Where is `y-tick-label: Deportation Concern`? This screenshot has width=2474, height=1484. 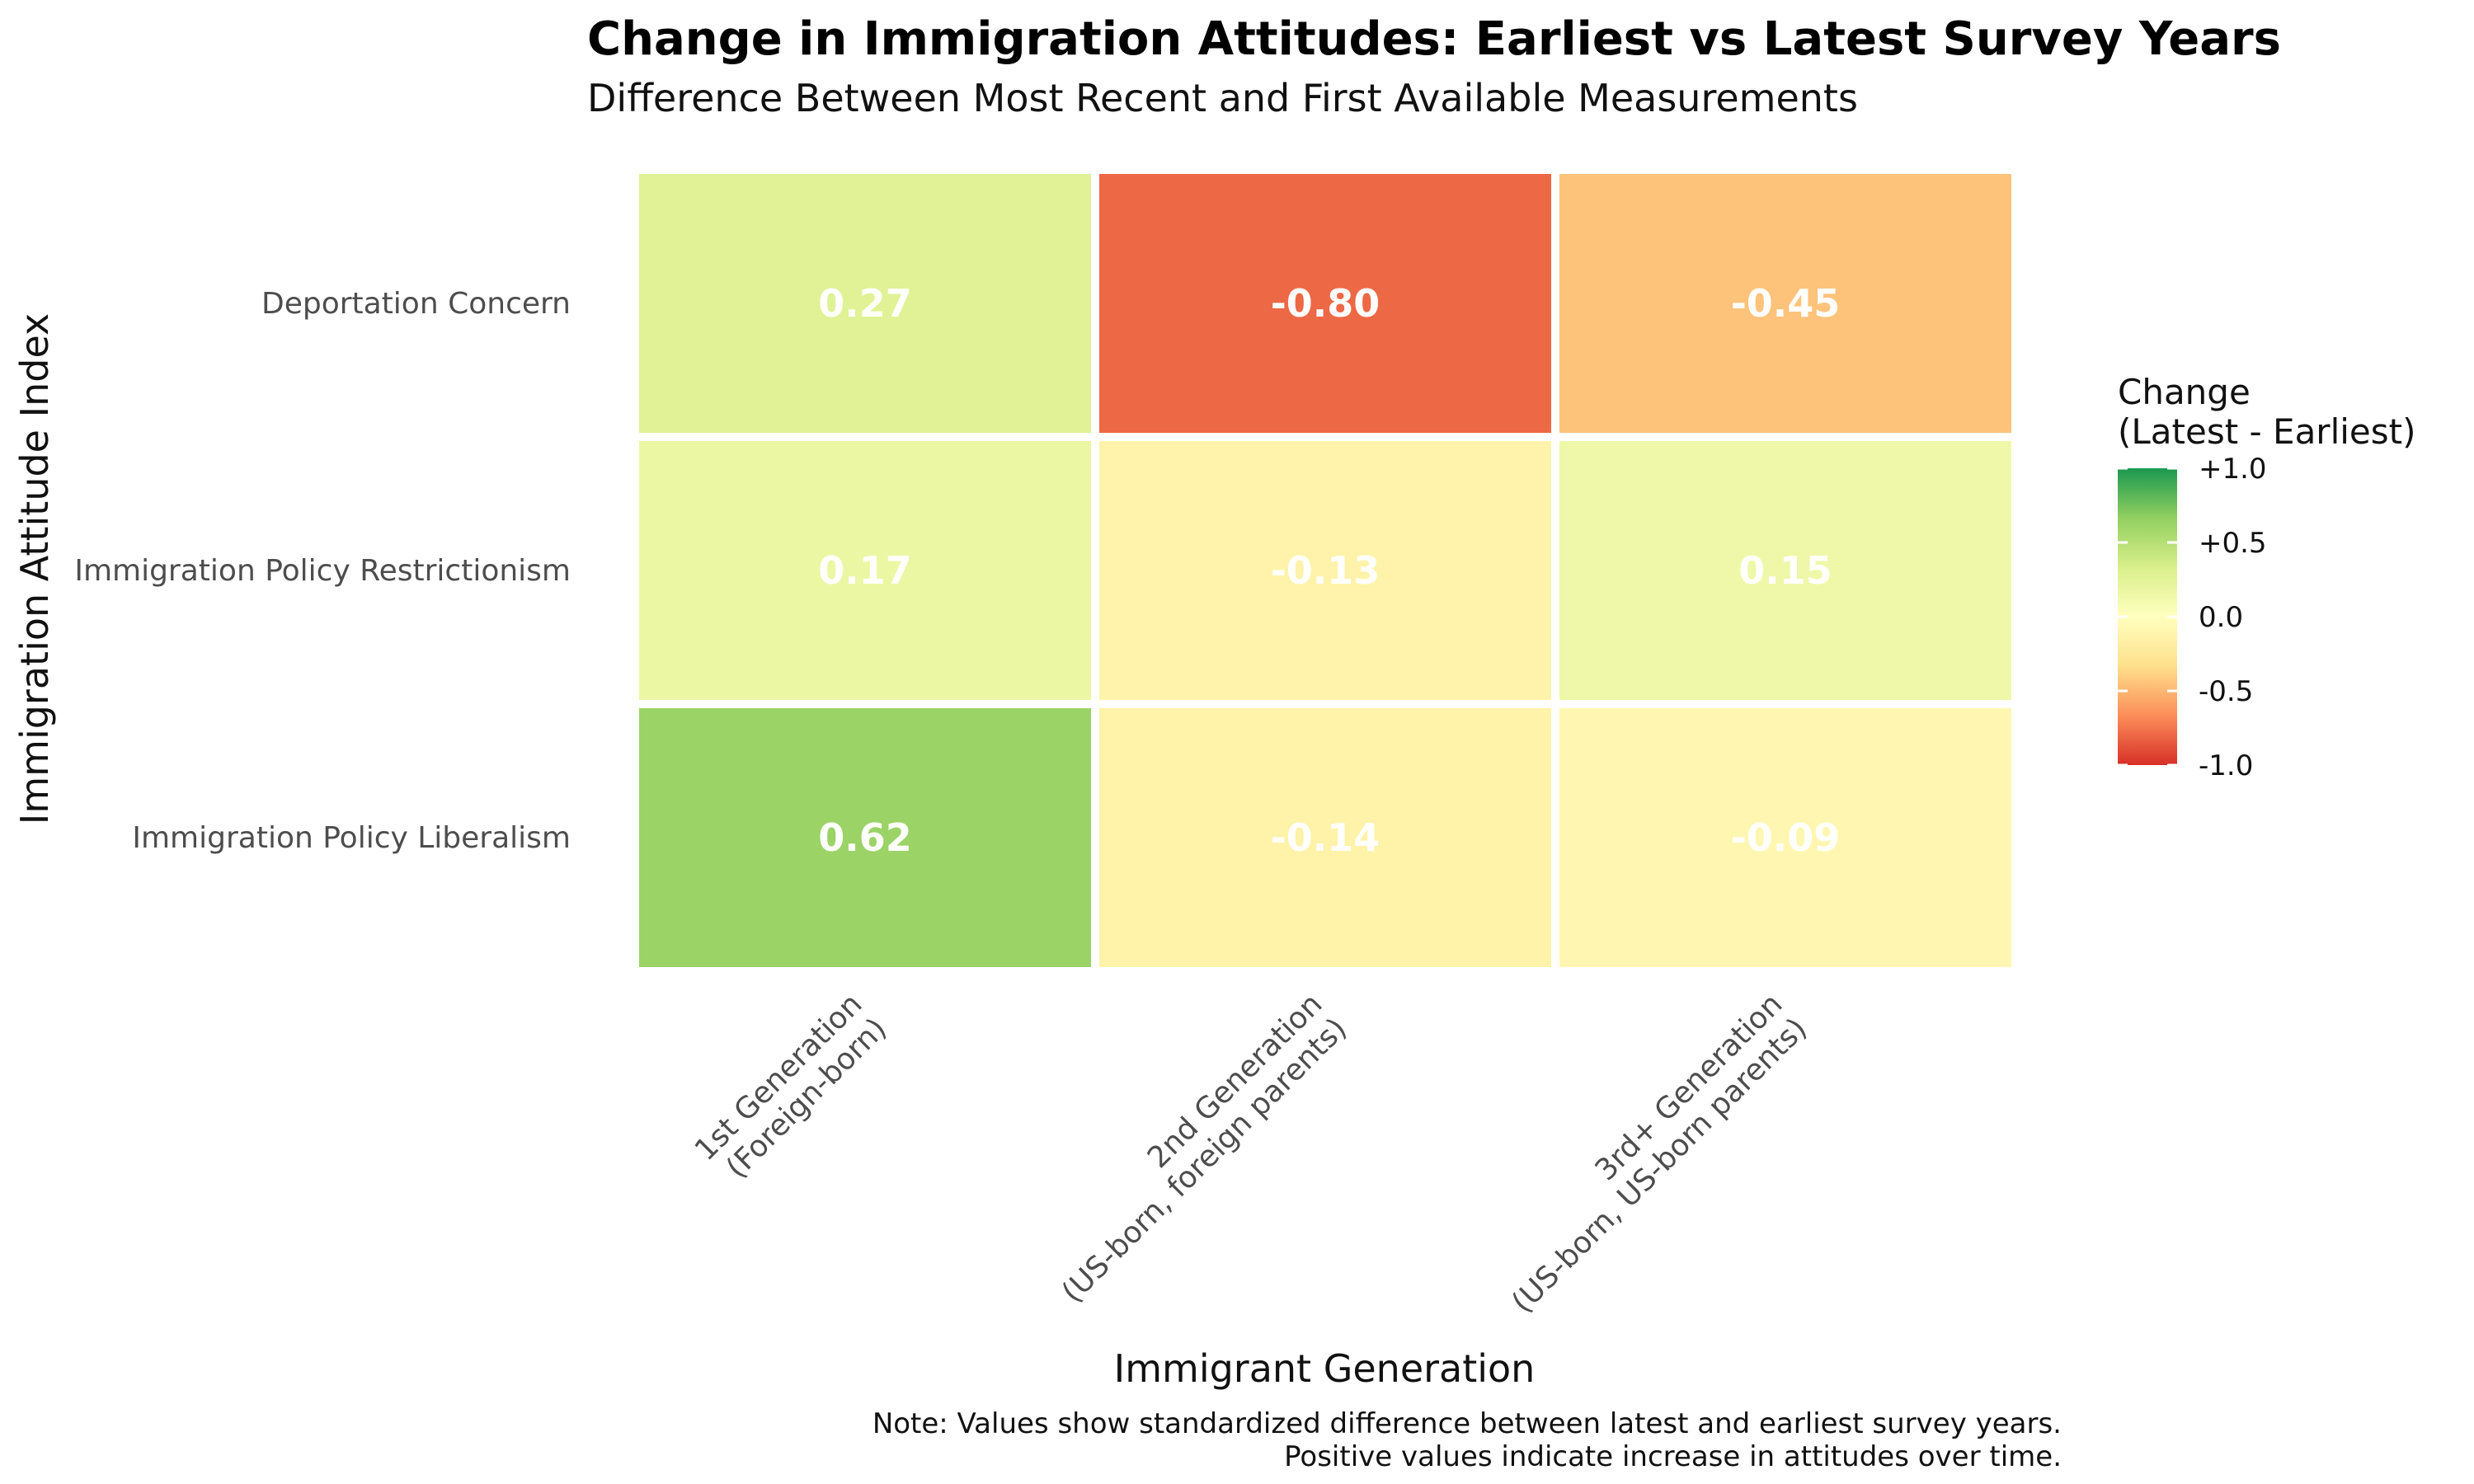
y-tick-label: Deportation Concern is located at coordinates (416, 304).